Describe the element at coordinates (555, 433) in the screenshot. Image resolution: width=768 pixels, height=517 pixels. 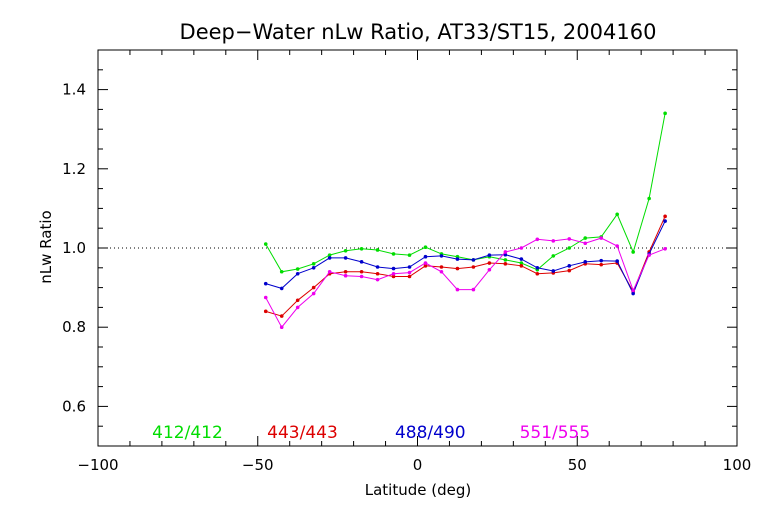
I see `legend-entry: 551/555` at that location.